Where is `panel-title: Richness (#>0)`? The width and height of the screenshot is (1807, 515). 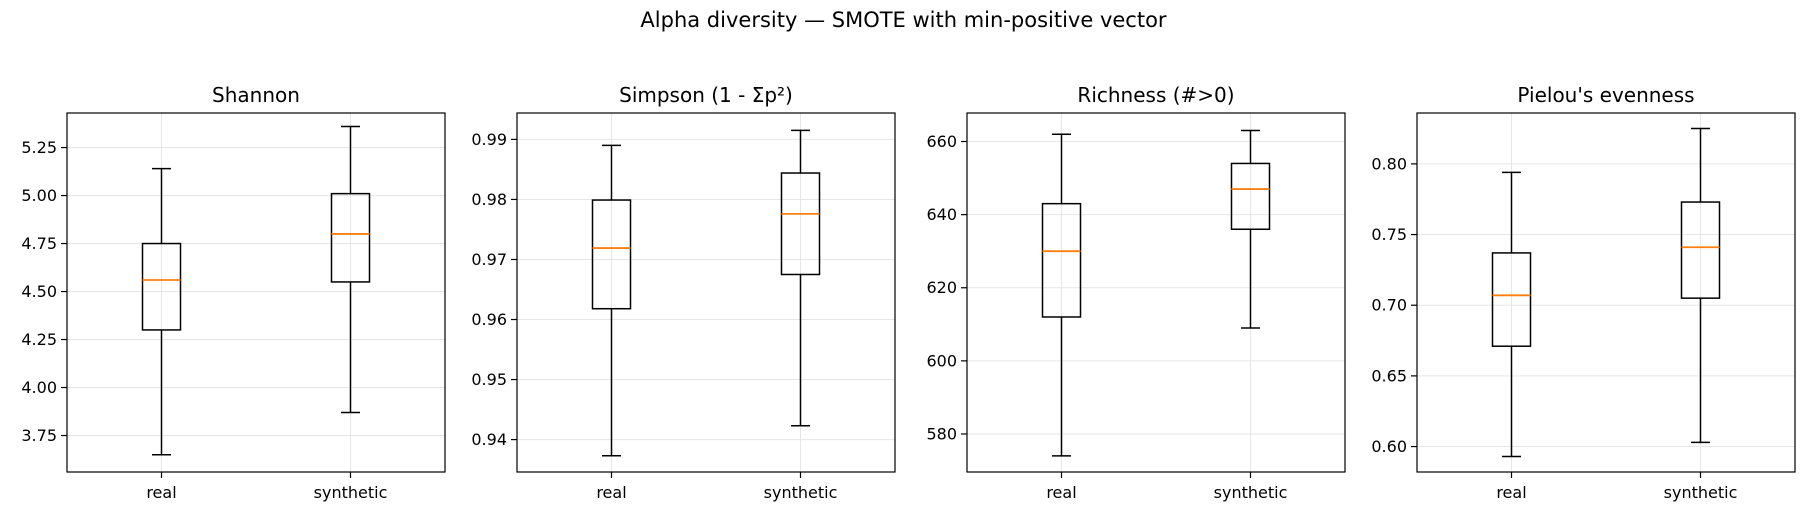
panel-title: Richness (#>0) is located at coordinates (1155, 95).